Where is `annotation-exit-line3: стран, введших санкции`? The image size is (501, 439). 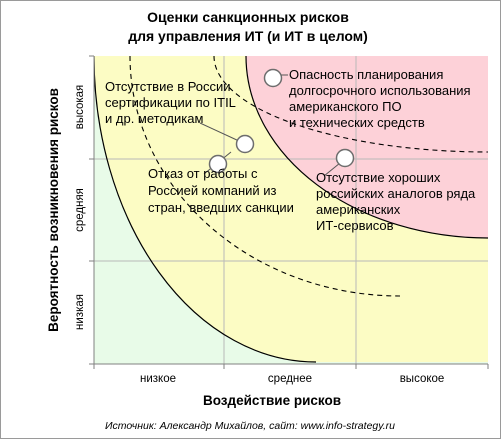 annotation-exit-line3: стран, введших санкции is located at coordinates (221, 207).